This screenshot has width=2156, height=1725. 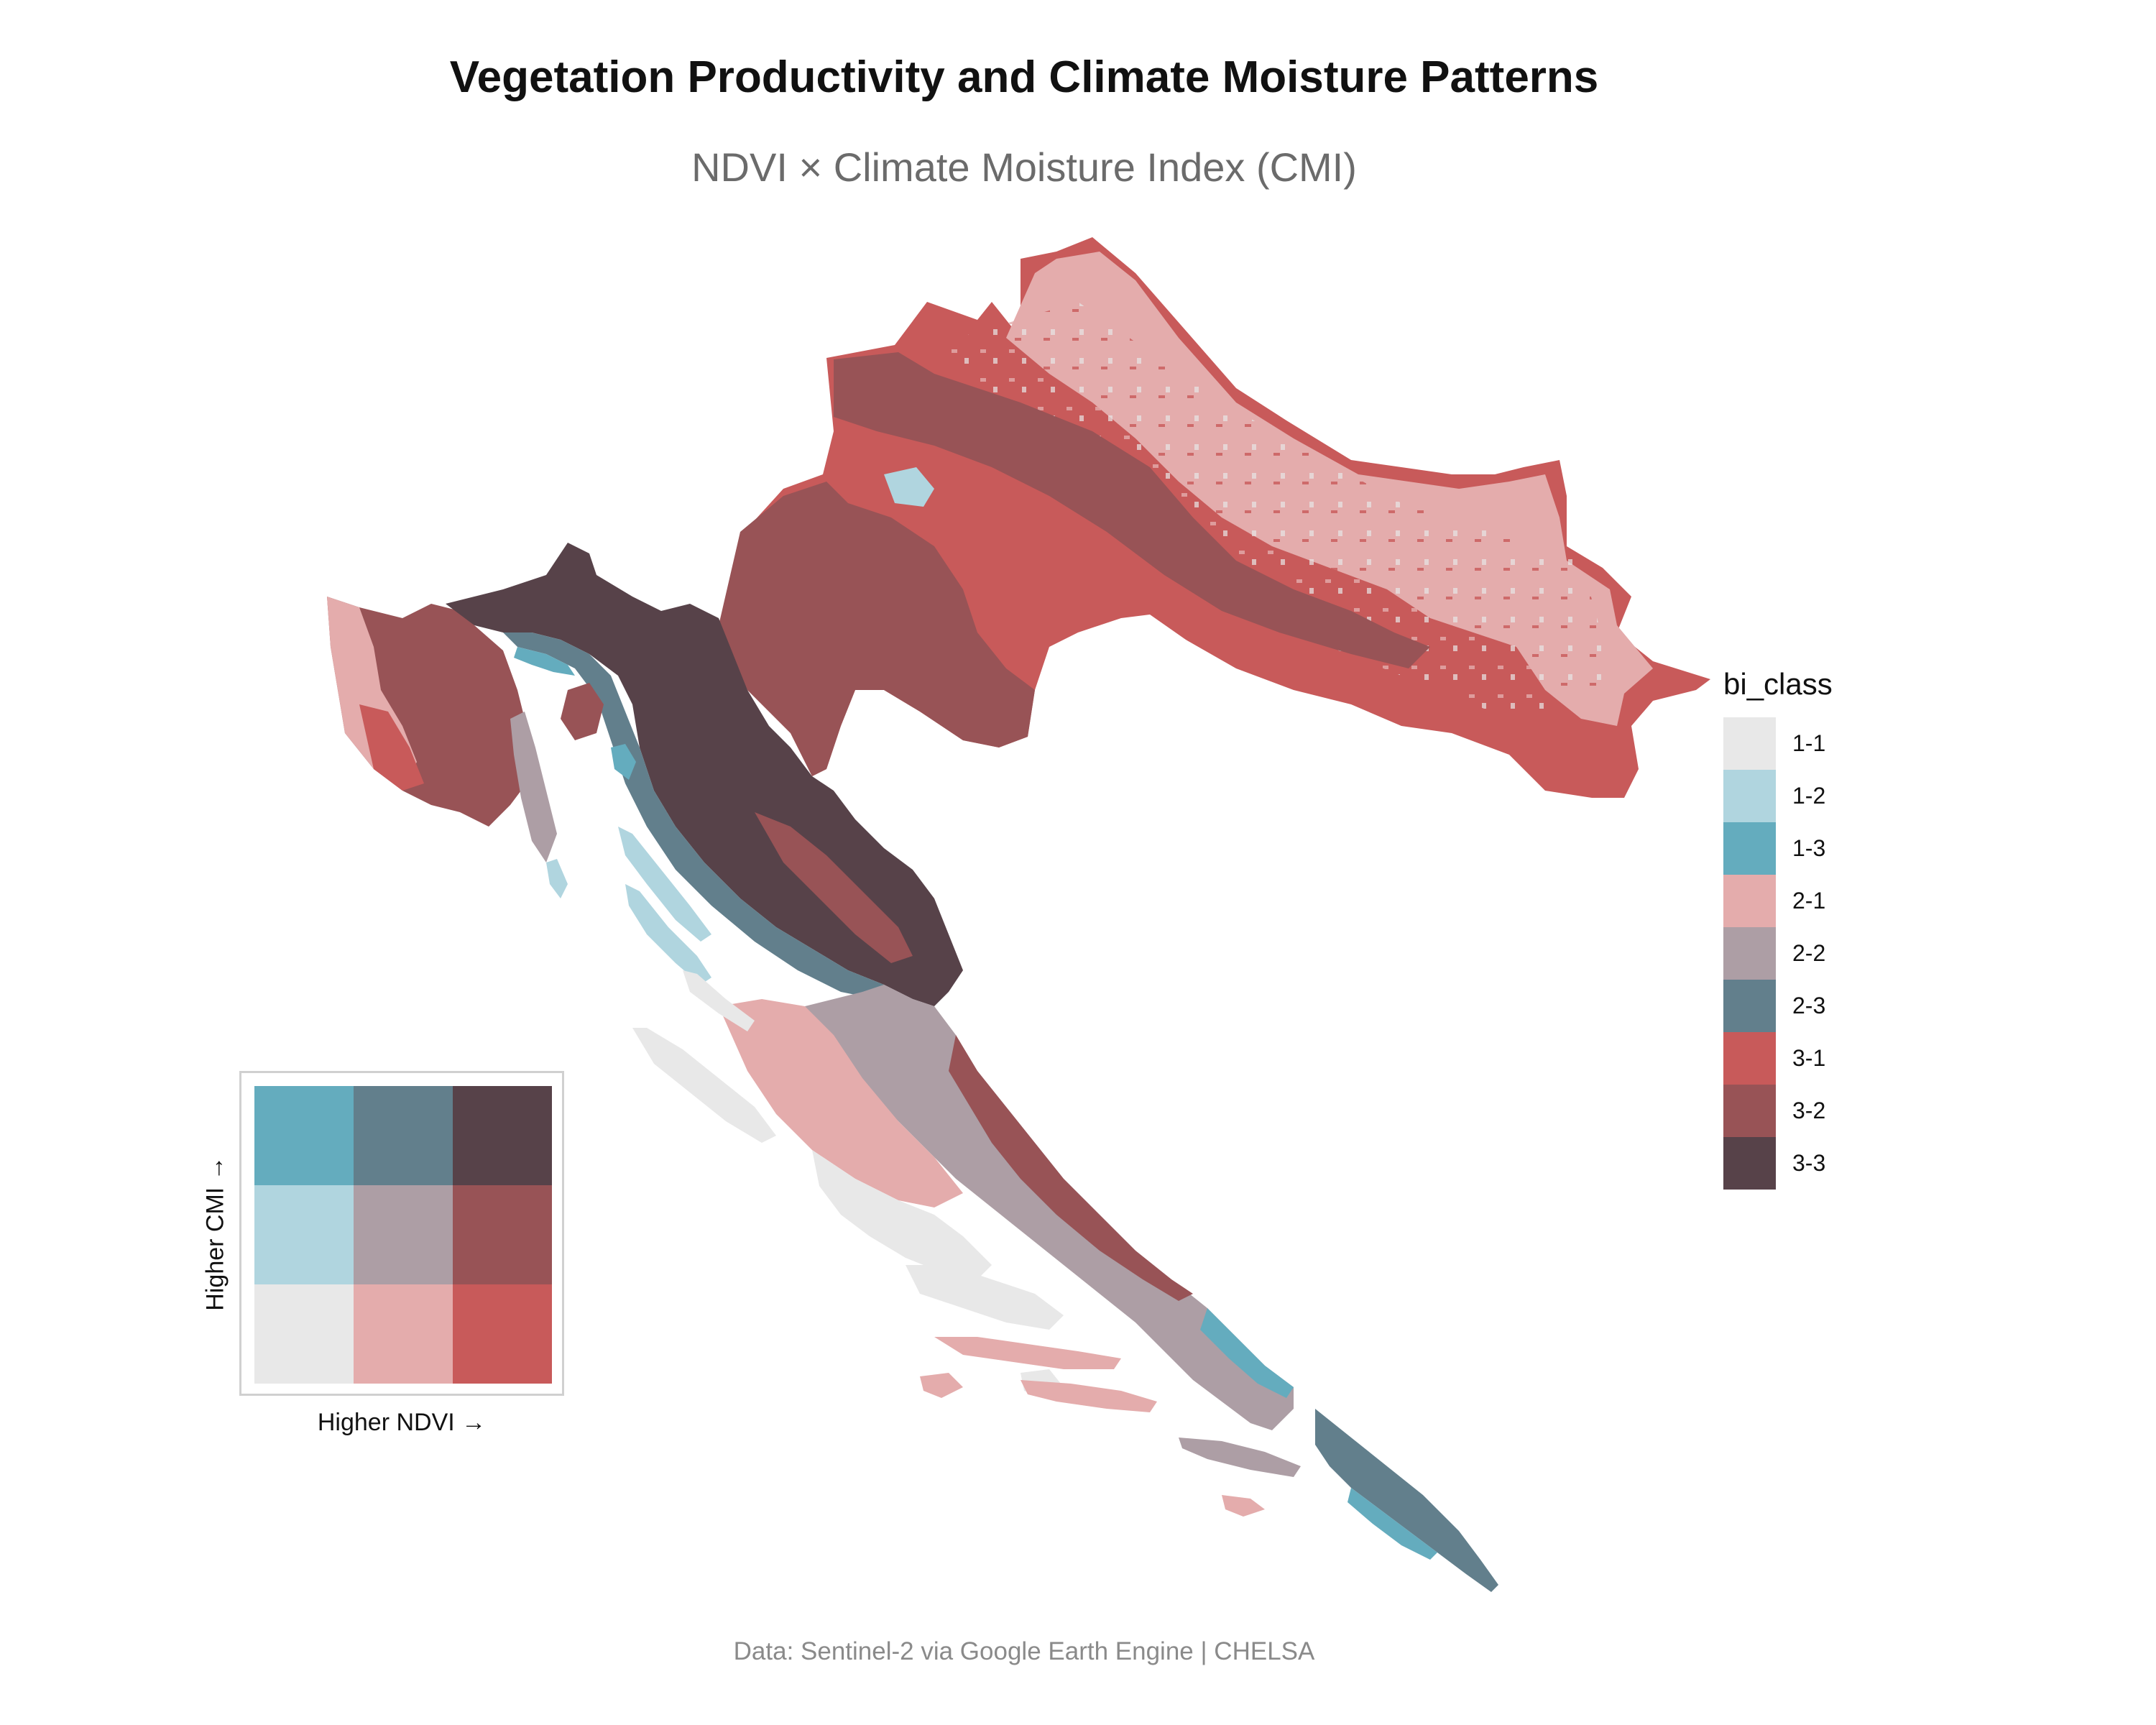 I want to click on legend-title: bi_class, so click(x=1778, y=684).